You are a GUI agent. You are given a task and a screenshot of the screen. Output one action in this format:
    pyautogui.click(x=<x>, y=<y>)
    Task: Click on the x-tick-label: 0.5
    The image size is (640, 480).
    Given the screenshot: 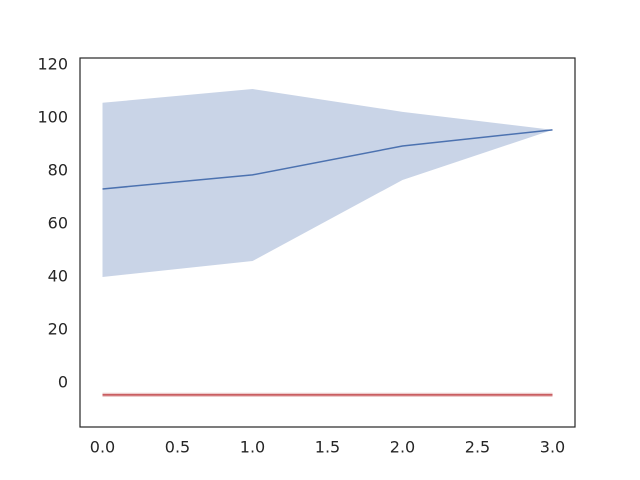 What is the action you would take?
    pyautogui.click(x=177, y=447)
    